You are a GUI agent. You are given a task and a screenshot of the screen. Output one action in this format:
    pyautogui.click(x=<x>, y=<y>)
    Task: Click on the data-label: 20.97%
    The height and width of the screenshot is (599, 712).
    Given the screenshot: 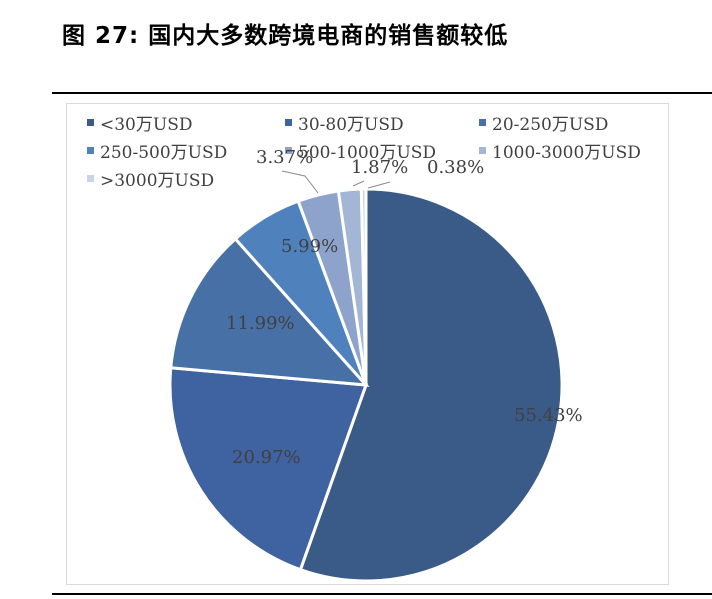 What is the action you would take?
    pyautogui.click(x=266, y=457)
    